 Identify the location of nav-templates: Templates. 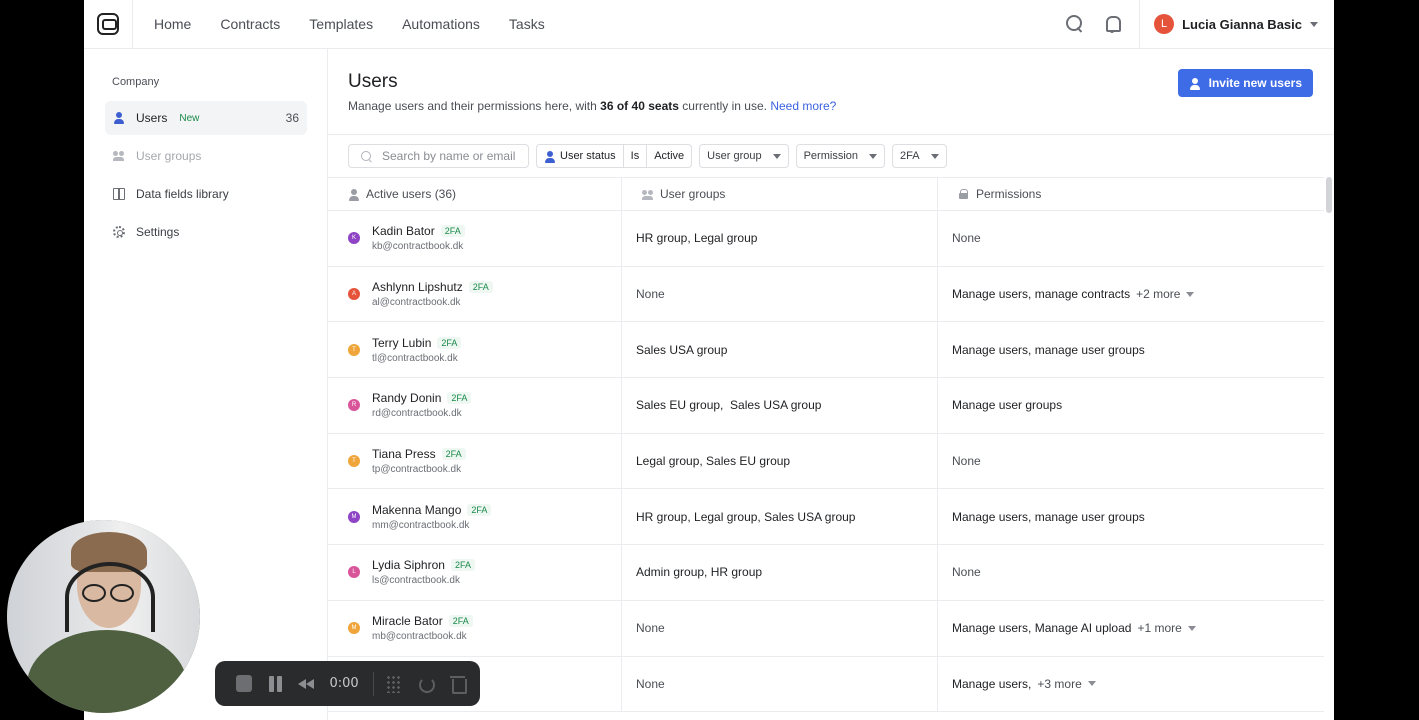
(341, 24).